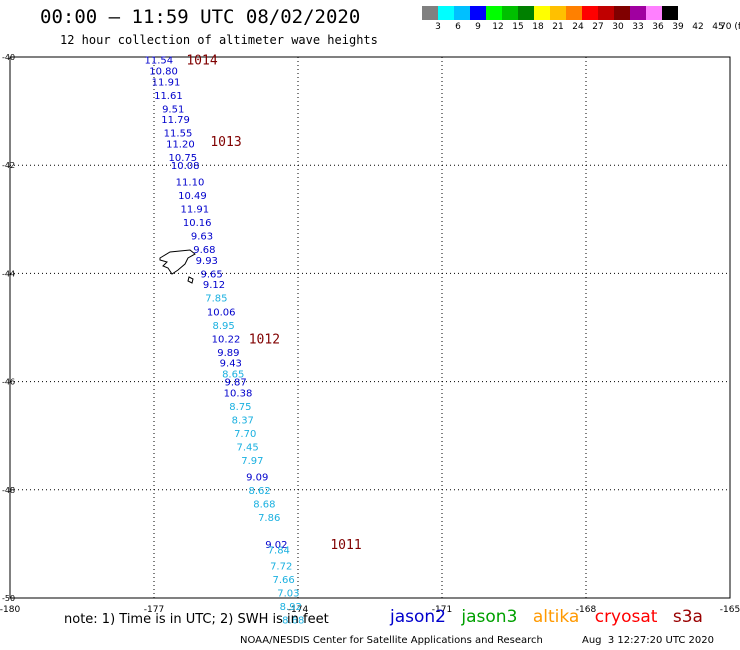 This screenshot has height=650, width=740. Describe the element at coordinates (598, 27) in the screenshot. I see `colorbar-label: 27` at that location.